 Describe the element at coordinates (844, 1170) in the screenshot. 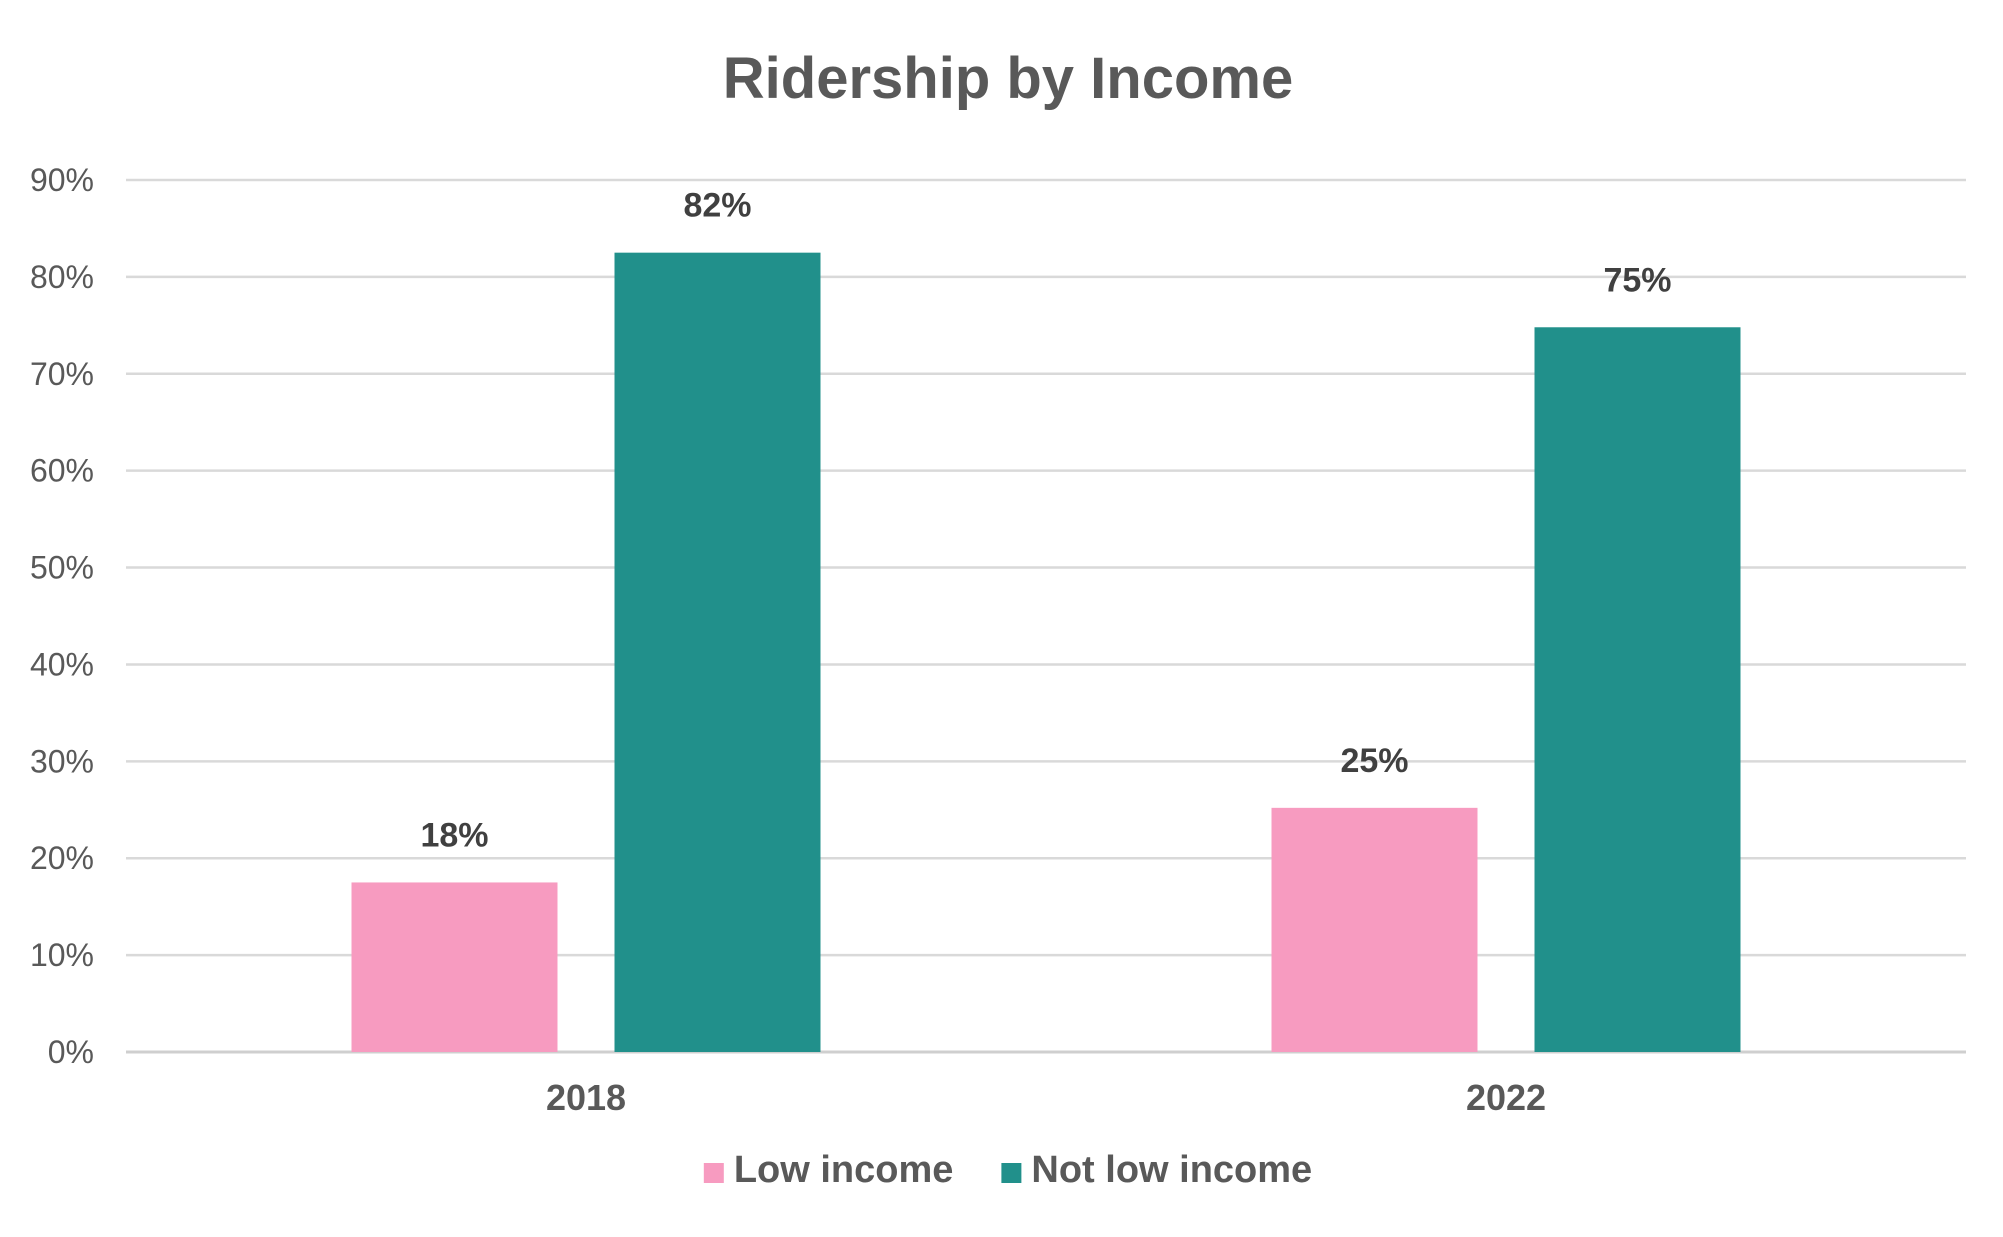

I see `legend-label: Low income` at that location.